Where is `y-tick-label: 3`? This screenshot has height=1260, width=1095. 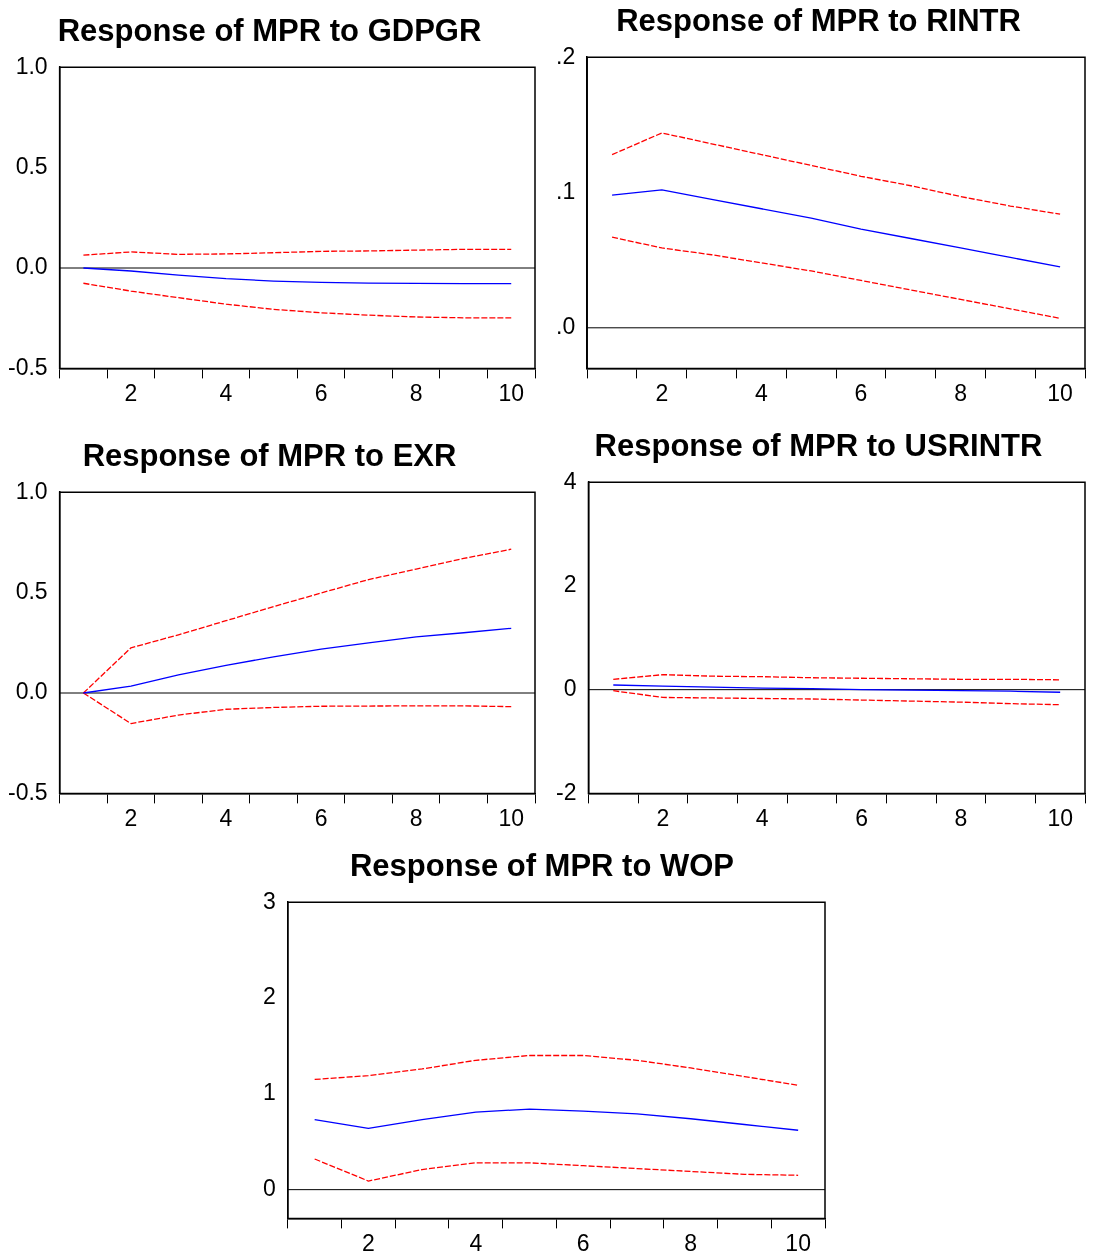 y-tick-label: 3 is located at coordinates (269, 900).